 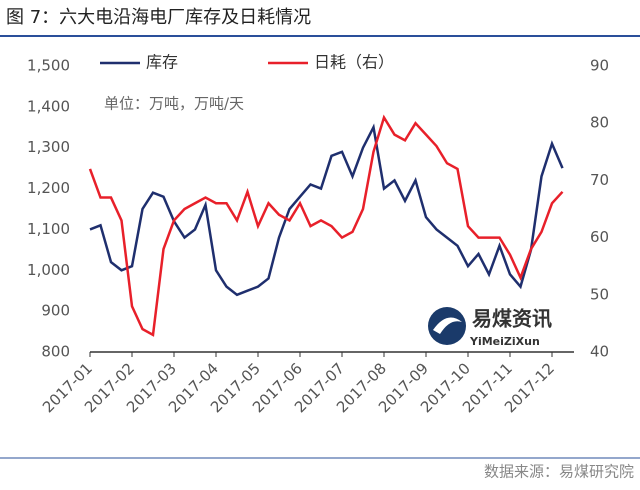 I want to click on watermark: 易煤资讯 YiMeiZiXun, so click(x=490, y=327).